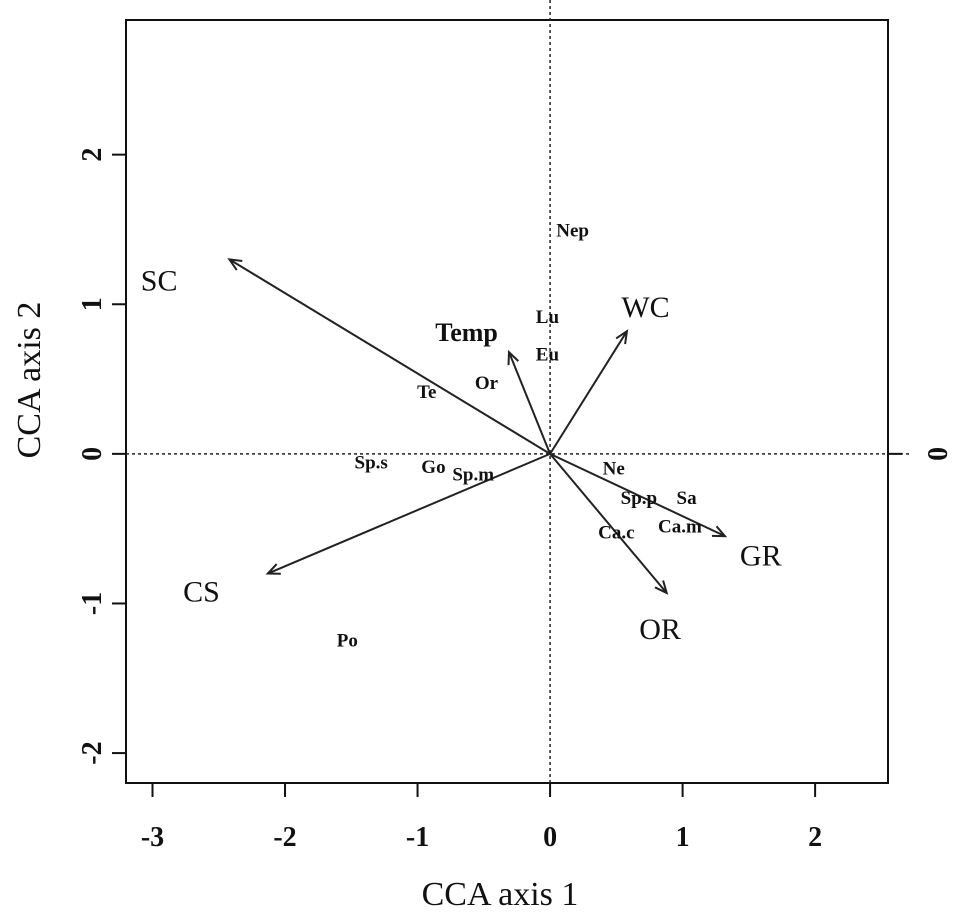 The image size is (955, 920). I want to click on vector-gr-line, so click(637, 495).